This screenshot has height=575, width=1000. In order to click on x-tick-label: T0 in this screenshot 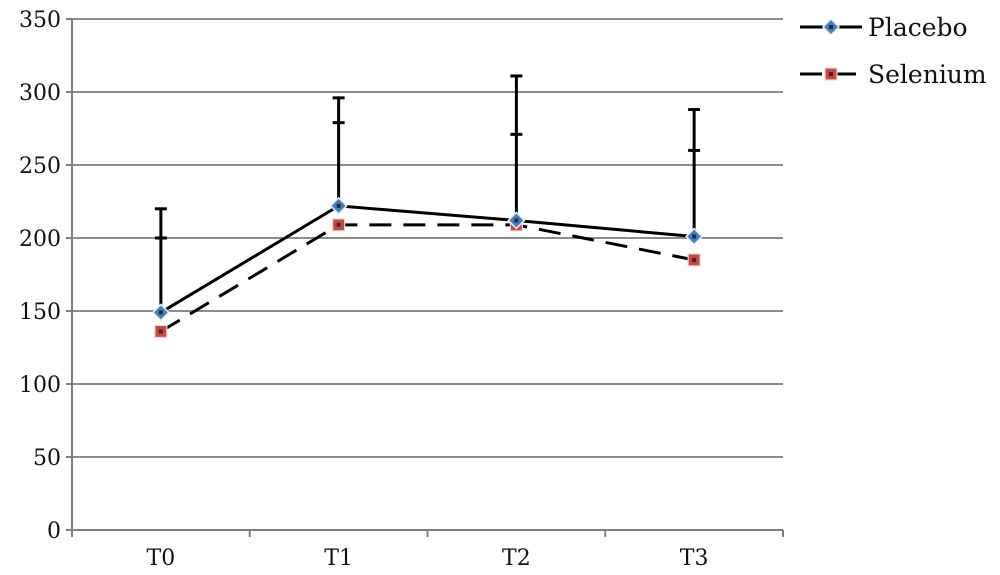, I will do `click(161, 558)`.